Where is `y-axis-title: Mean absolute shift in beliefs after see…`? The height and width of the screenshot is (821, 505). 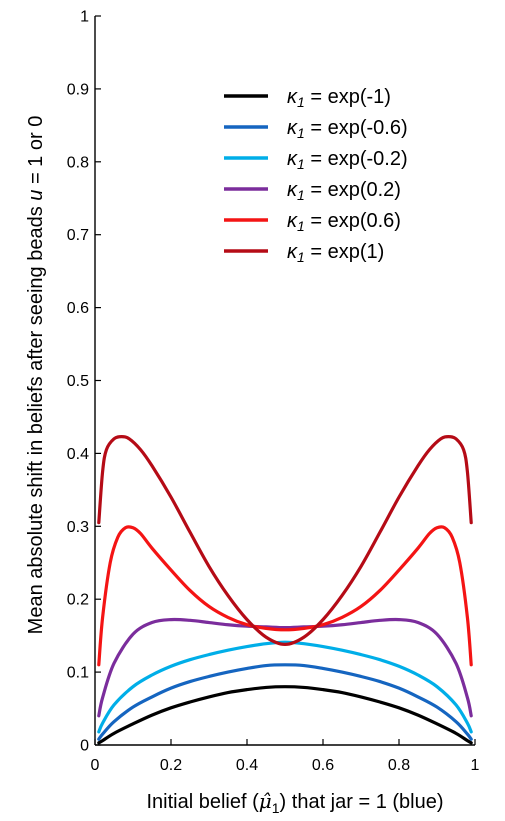
y-axis-title: Mean absolute shift in beliefs after see… is located at coordinates (36, 375).